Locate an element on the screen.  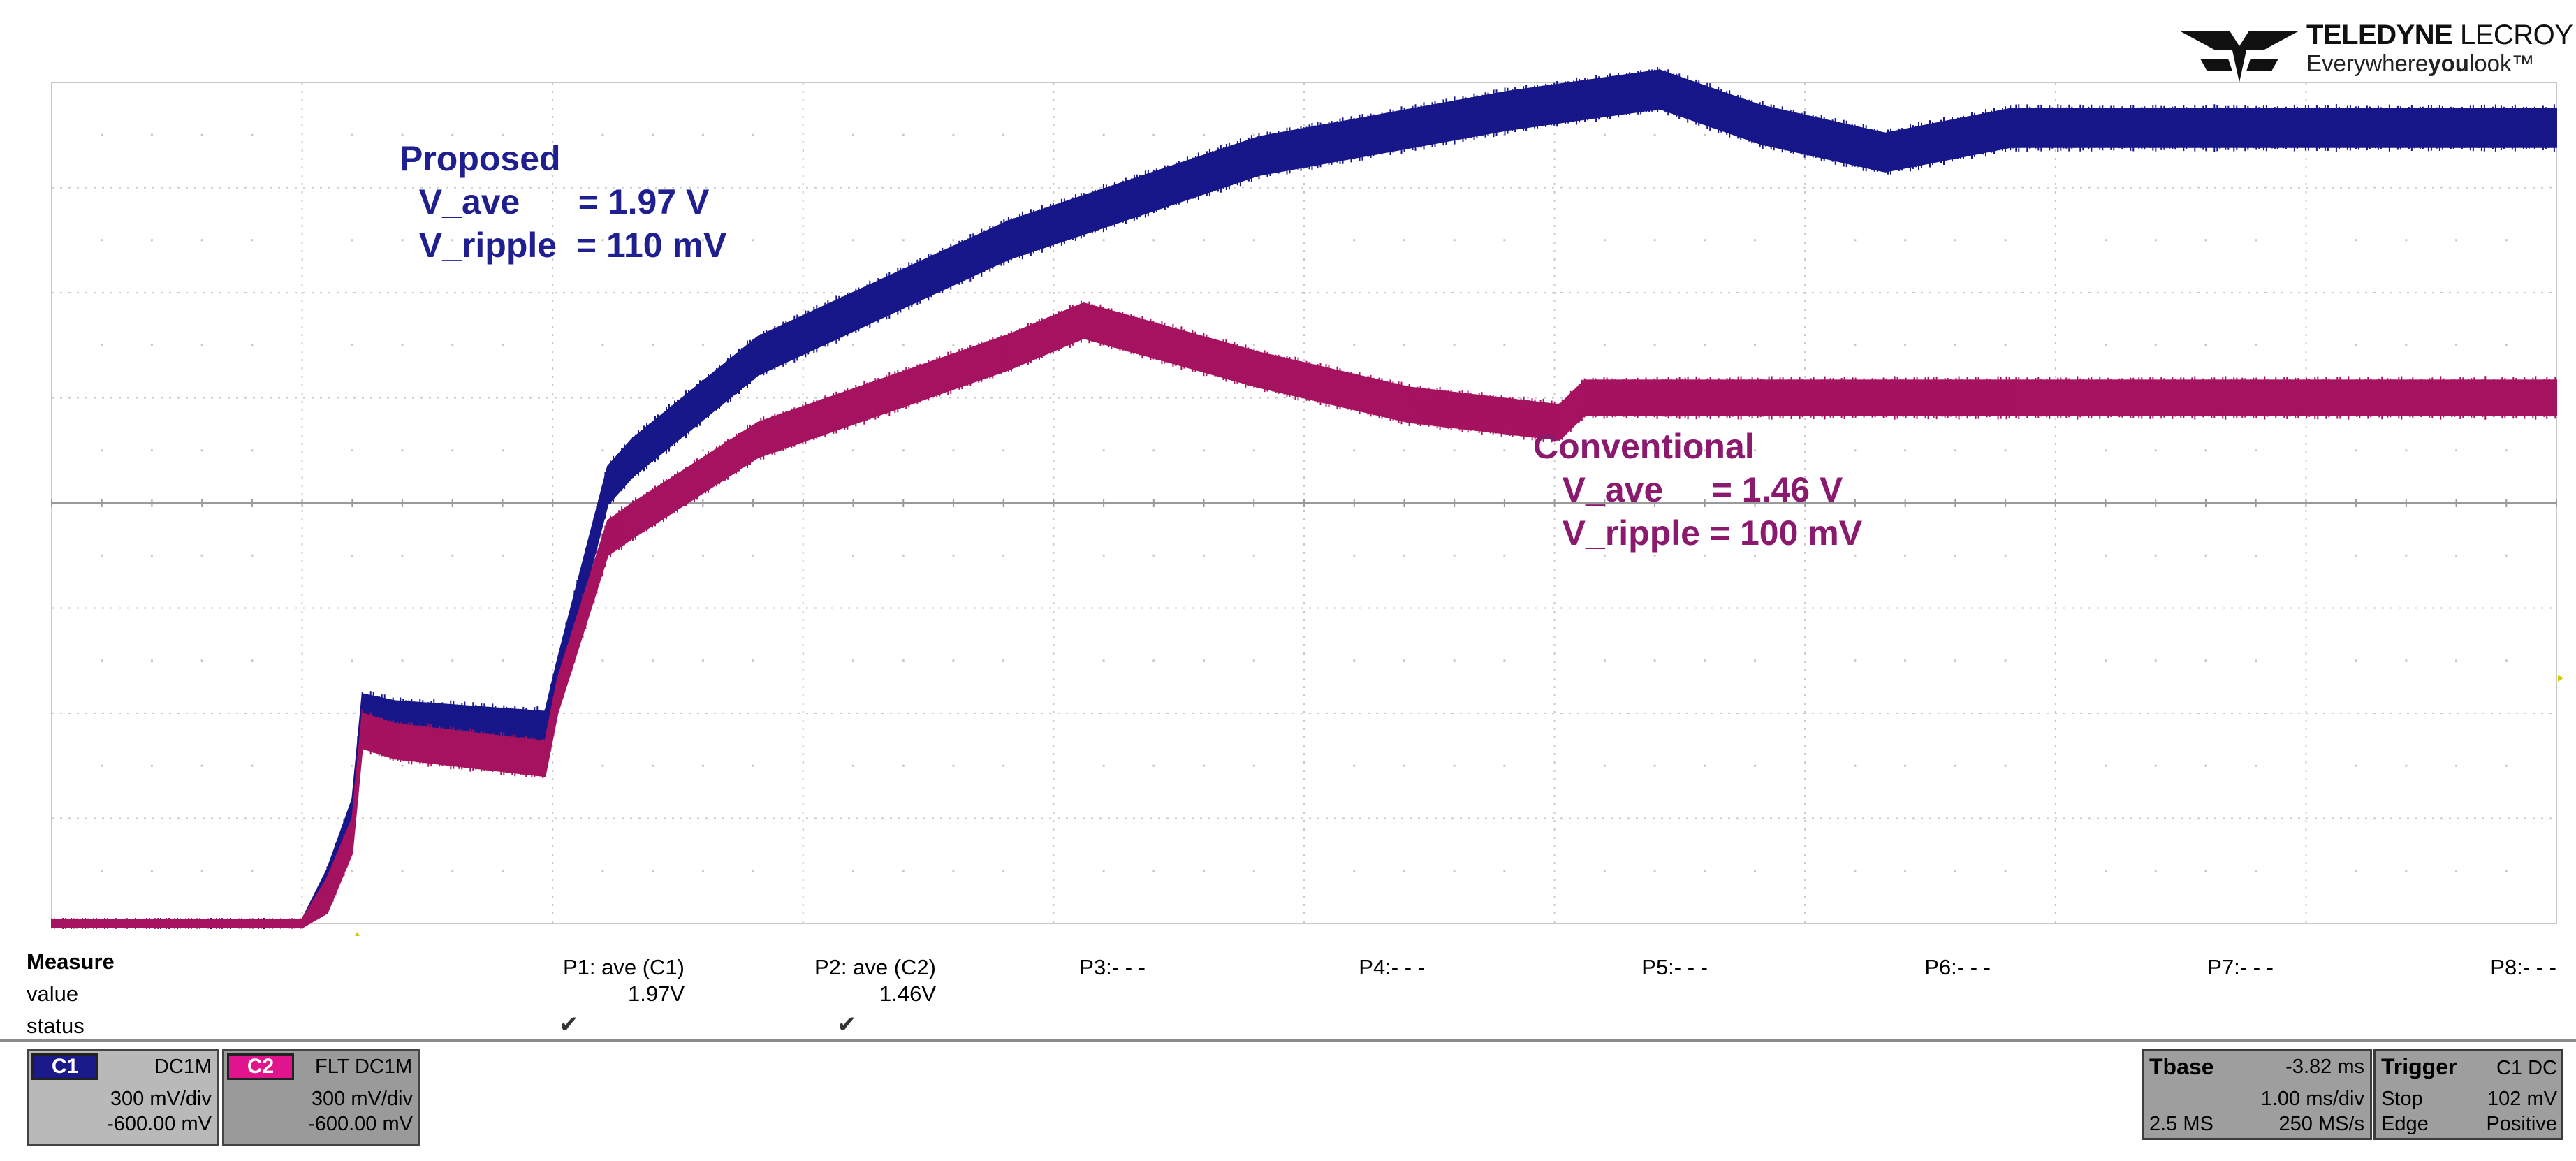
param-p8-label: P8:- - - is located at coordinates (2523, 967).